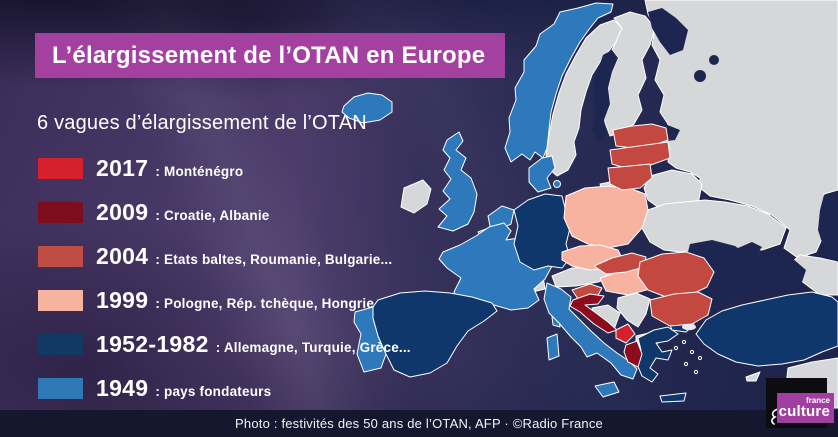  What do you see at coordinates (676, 274) in the screenshot?
I see `map-country-romania` at bounding box center [676, 274].